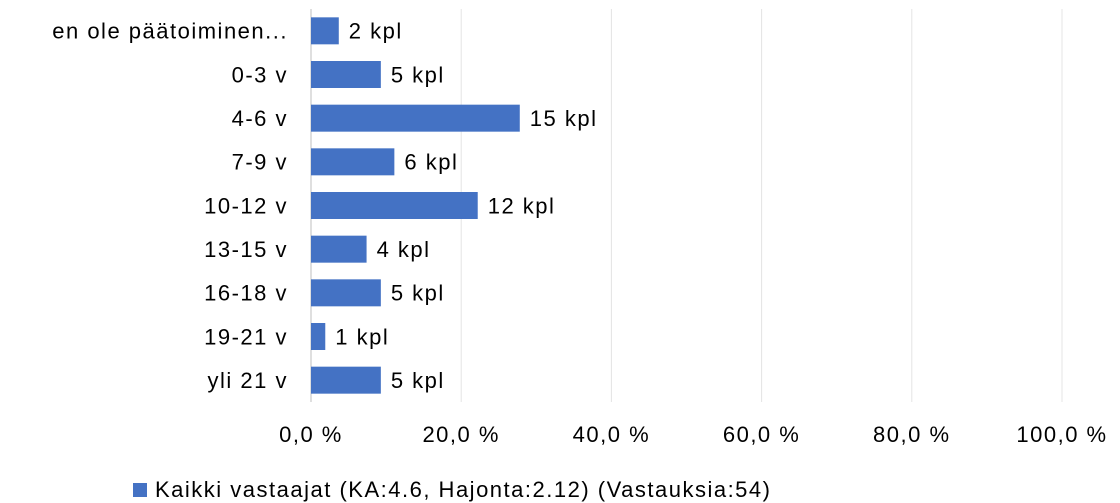 Image resolution: width=1120 pixels, height=503 pixels. I want to click on y-tick-label: 16-18 v, so click(246, 293).